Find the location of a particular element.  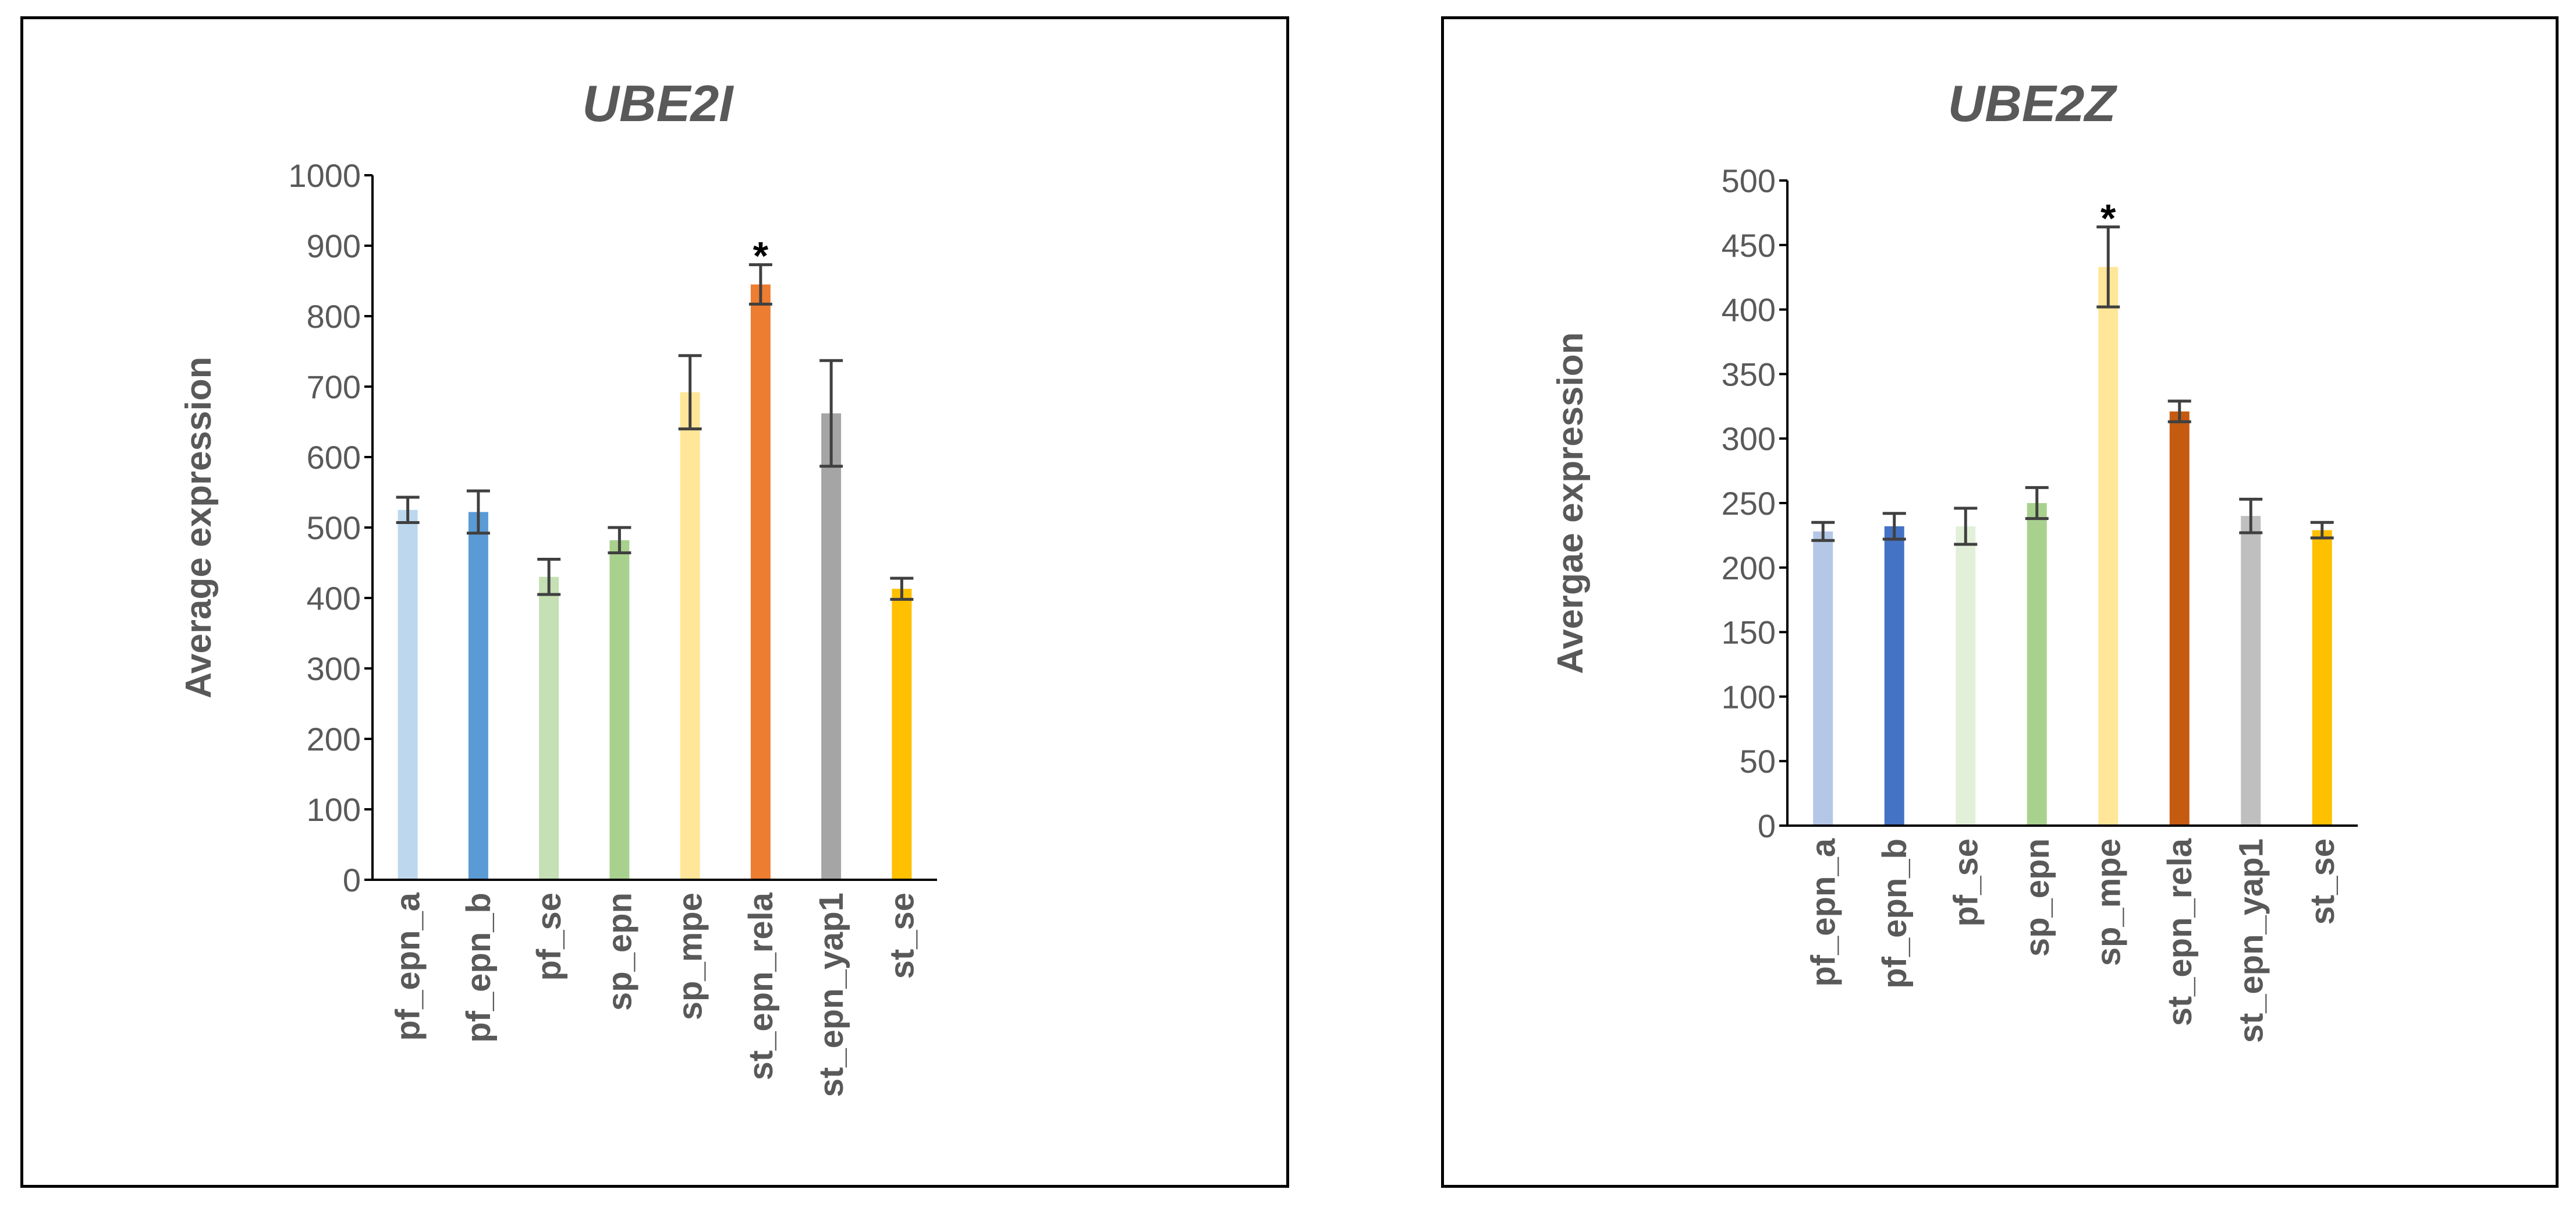

y-axis-label: Avergae expression is located at coordinates (1571, 503).